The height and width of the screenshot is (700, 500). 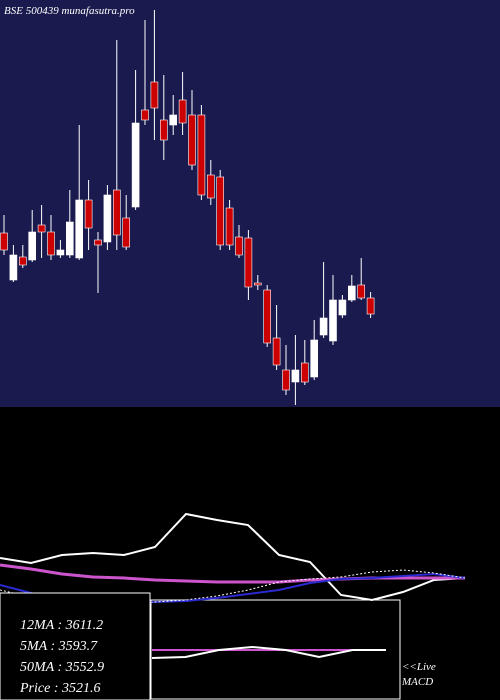 I want to click on ma-box, so click(x=75, y=646).